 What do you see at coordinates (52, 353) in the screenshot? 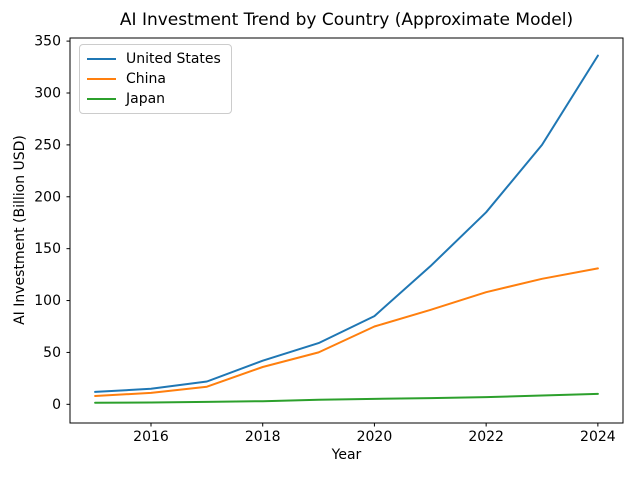
I see `y-tick-label: 50` at bounding box center [52, 353].